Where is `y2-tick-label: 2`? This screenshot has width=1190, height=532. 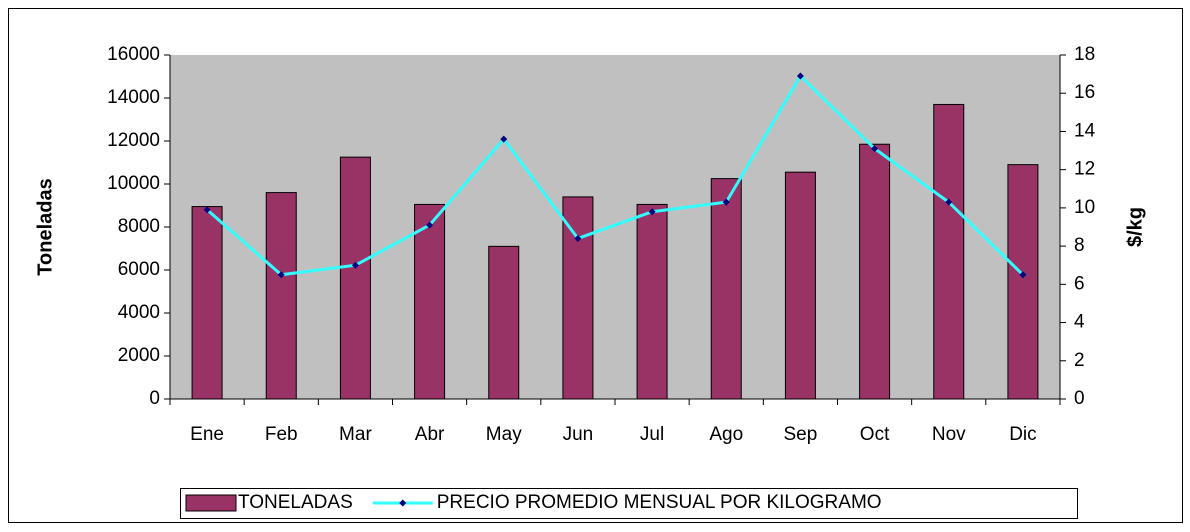
y2-tick-label: 2 is located at coordinates (1079, 360).